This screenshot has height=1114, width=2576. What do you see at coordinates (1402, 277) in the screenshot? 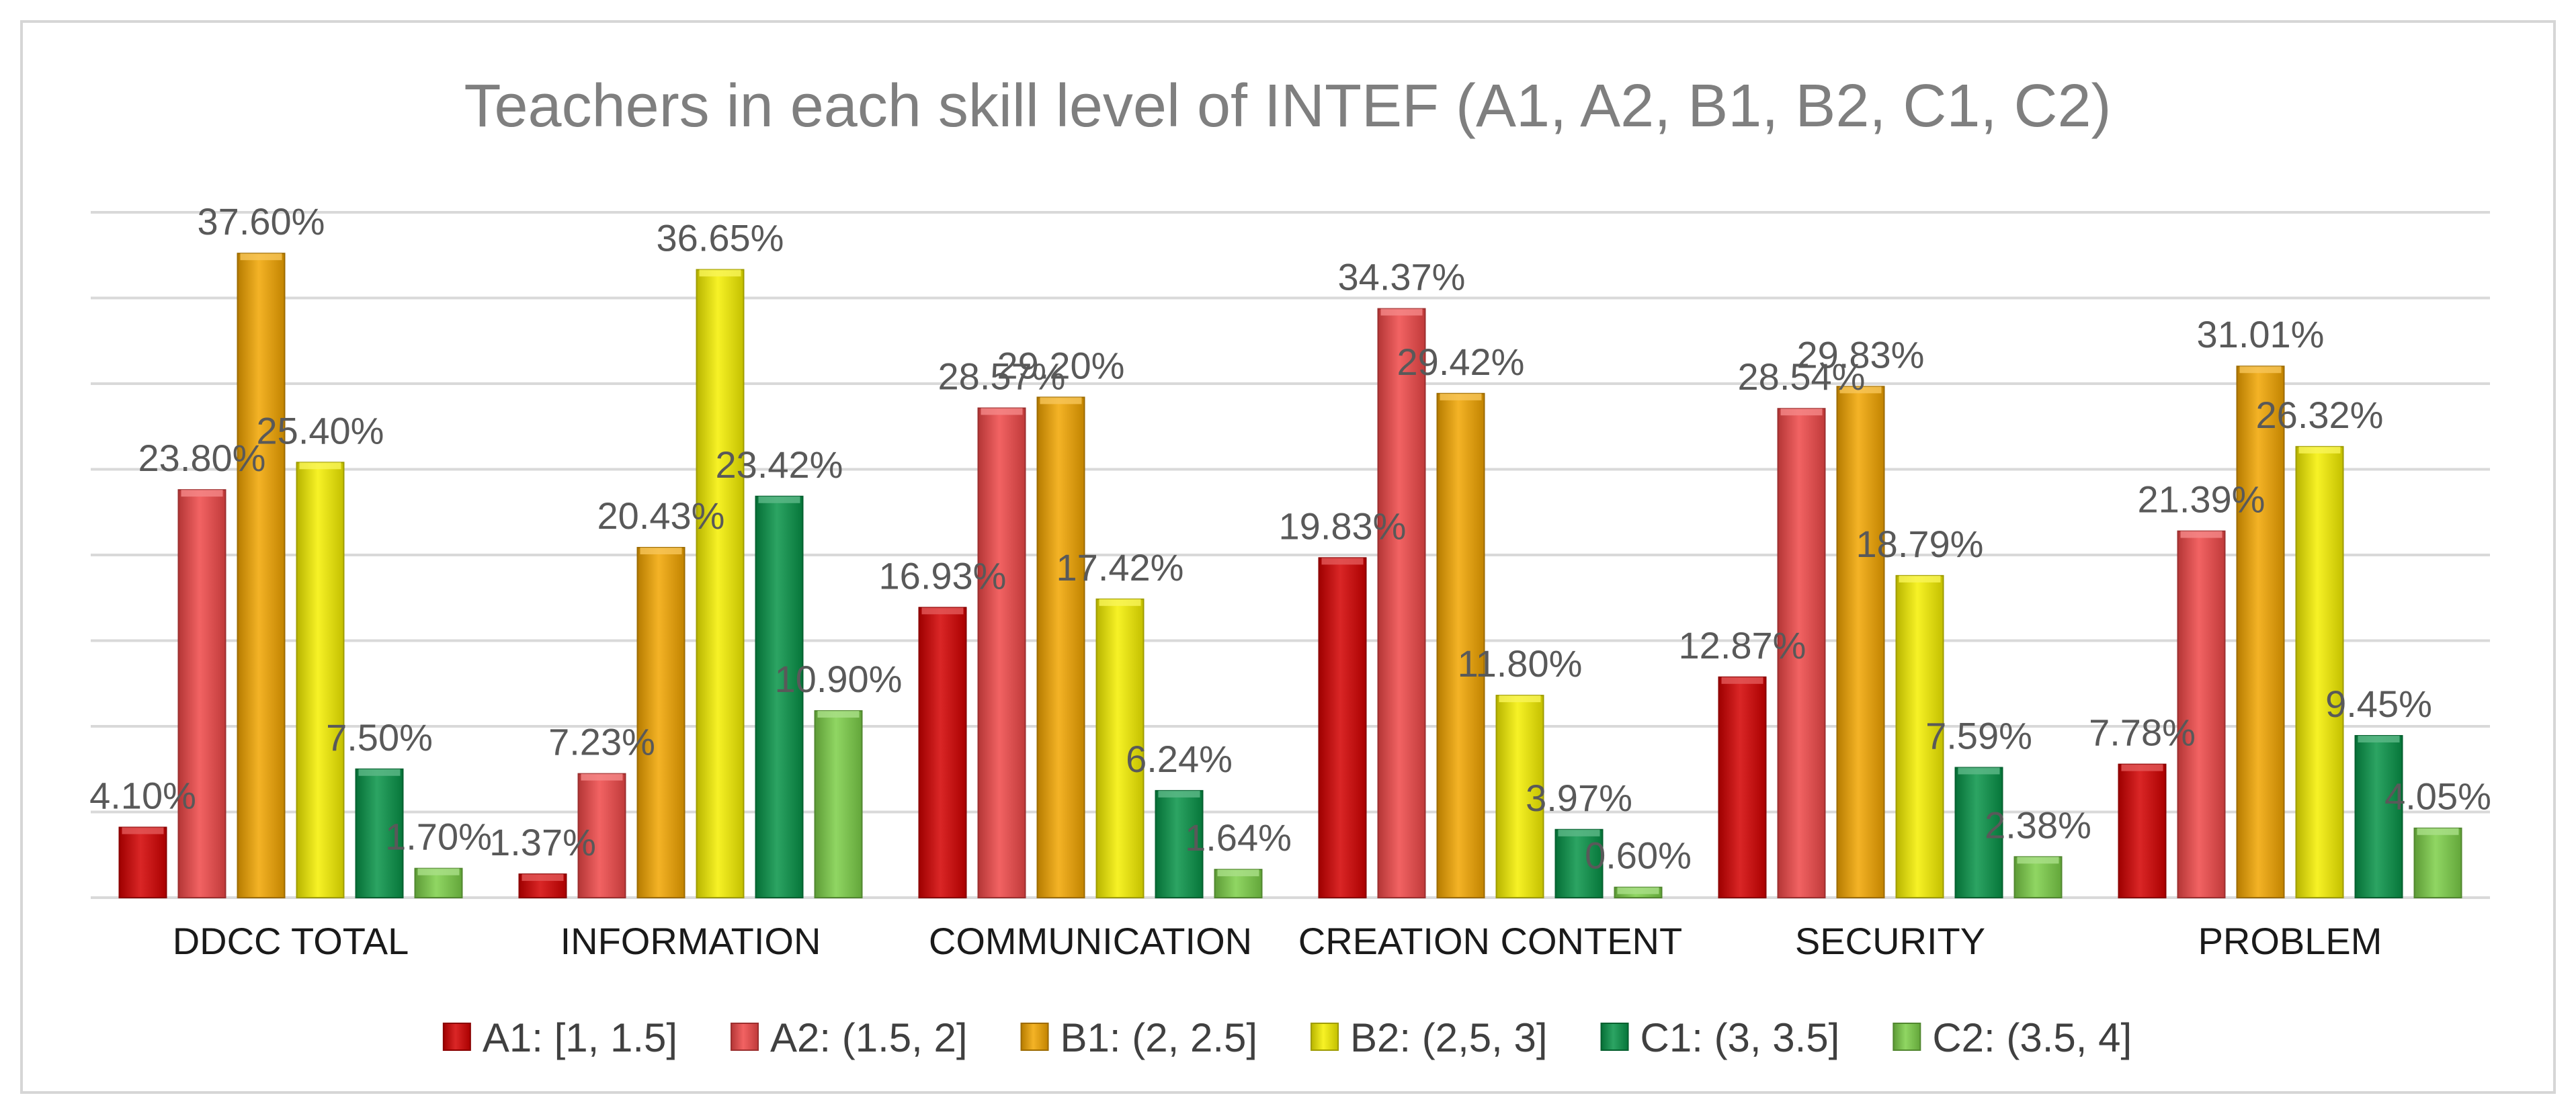
I see `data-label: 34.37%` at bounding box center [1402, 277].